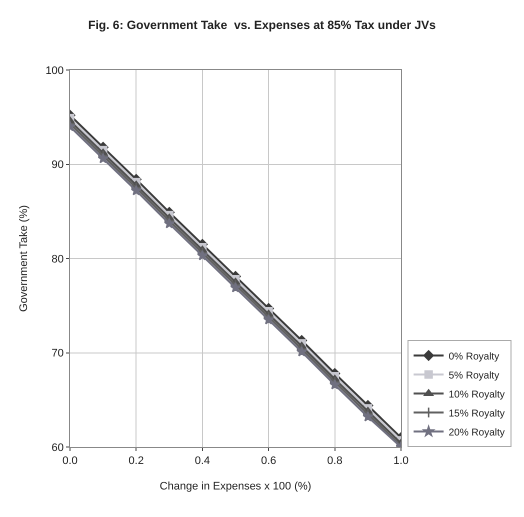 Image resolution: width=524 pixels, height=517 pixels. What do you see at coordinates (474, 356) in the screenshot?
I see `legend-label: 0% Royalty` at bounding box center [474, 356].